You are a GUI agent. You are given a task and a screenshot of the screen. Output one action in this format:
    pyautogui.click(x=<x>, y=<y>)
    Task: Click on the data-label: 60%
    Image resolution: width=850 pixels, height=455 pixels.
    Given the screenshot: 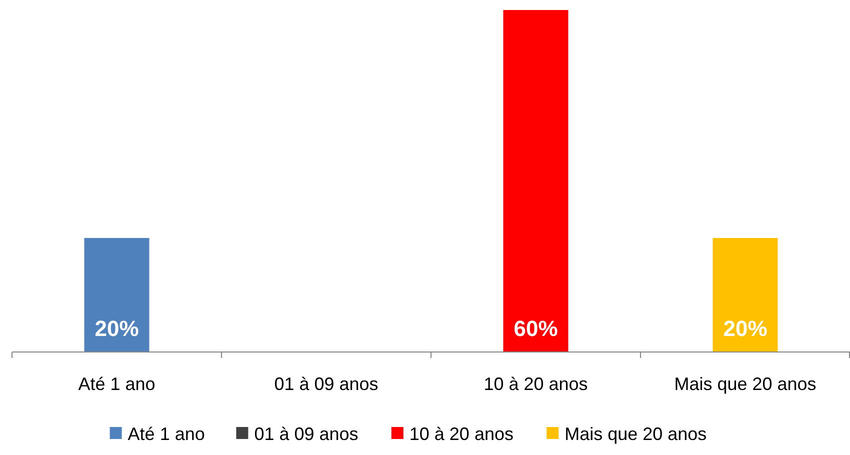 What is the action you would take?
    pyautogui.click(x=536, y=328)
    